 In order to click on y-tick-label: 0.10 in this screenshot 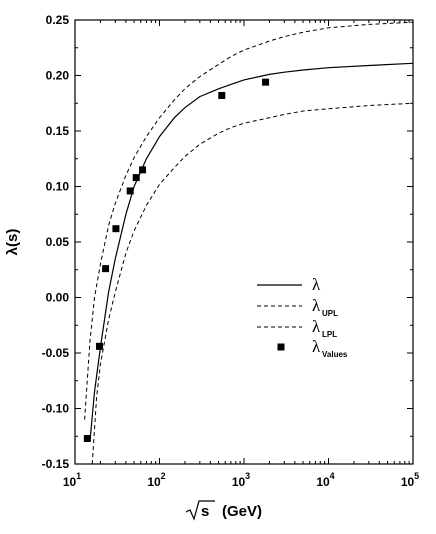, I will do `click(58, 187)`.